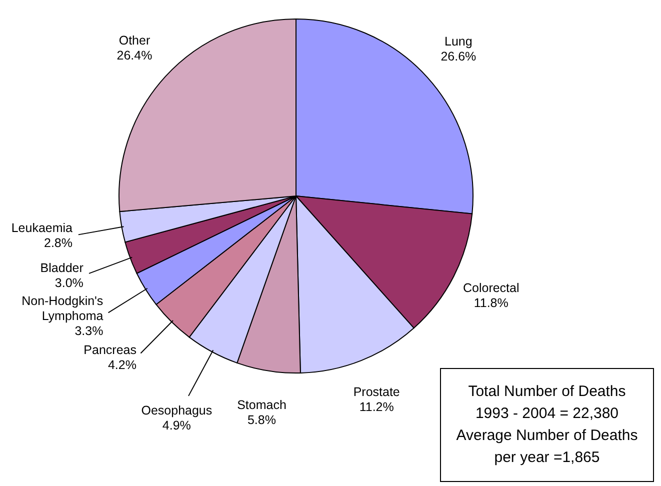 The width and height of the screenshot is (661, 486). What do you see at coordinates (176, 425) in the screenshot?
I see `data-label: 4.9%` at bounding box center [176, 425].